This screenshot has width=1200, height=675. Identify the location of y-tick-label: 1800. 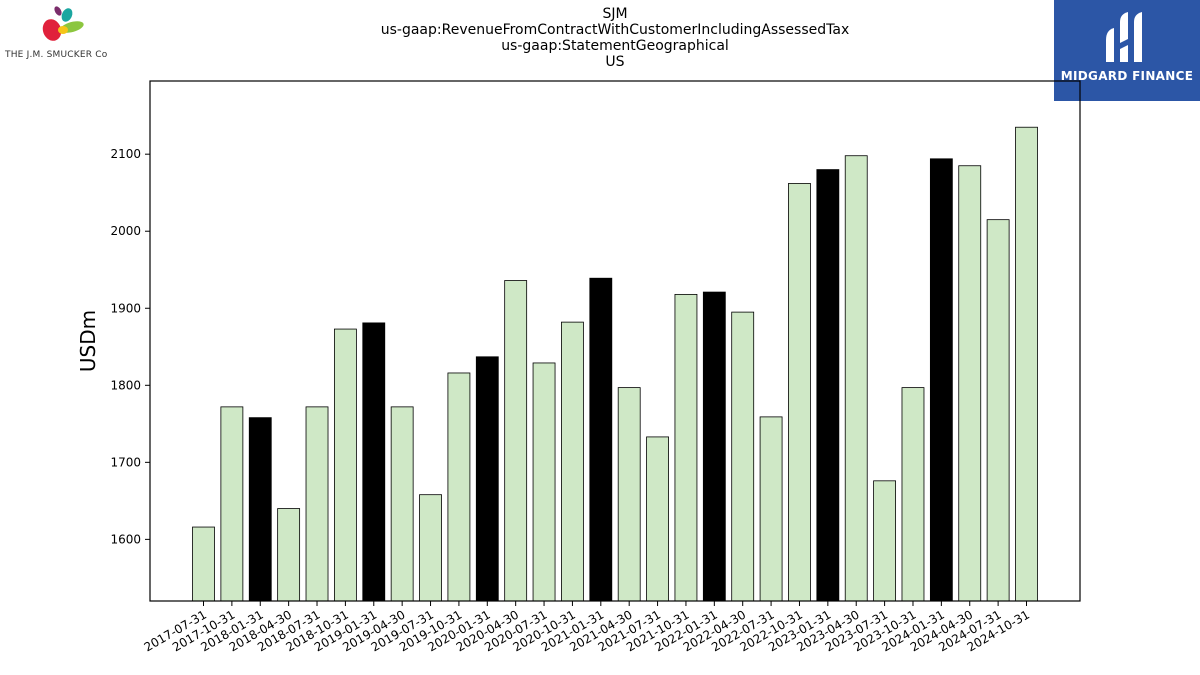
(125, 385).